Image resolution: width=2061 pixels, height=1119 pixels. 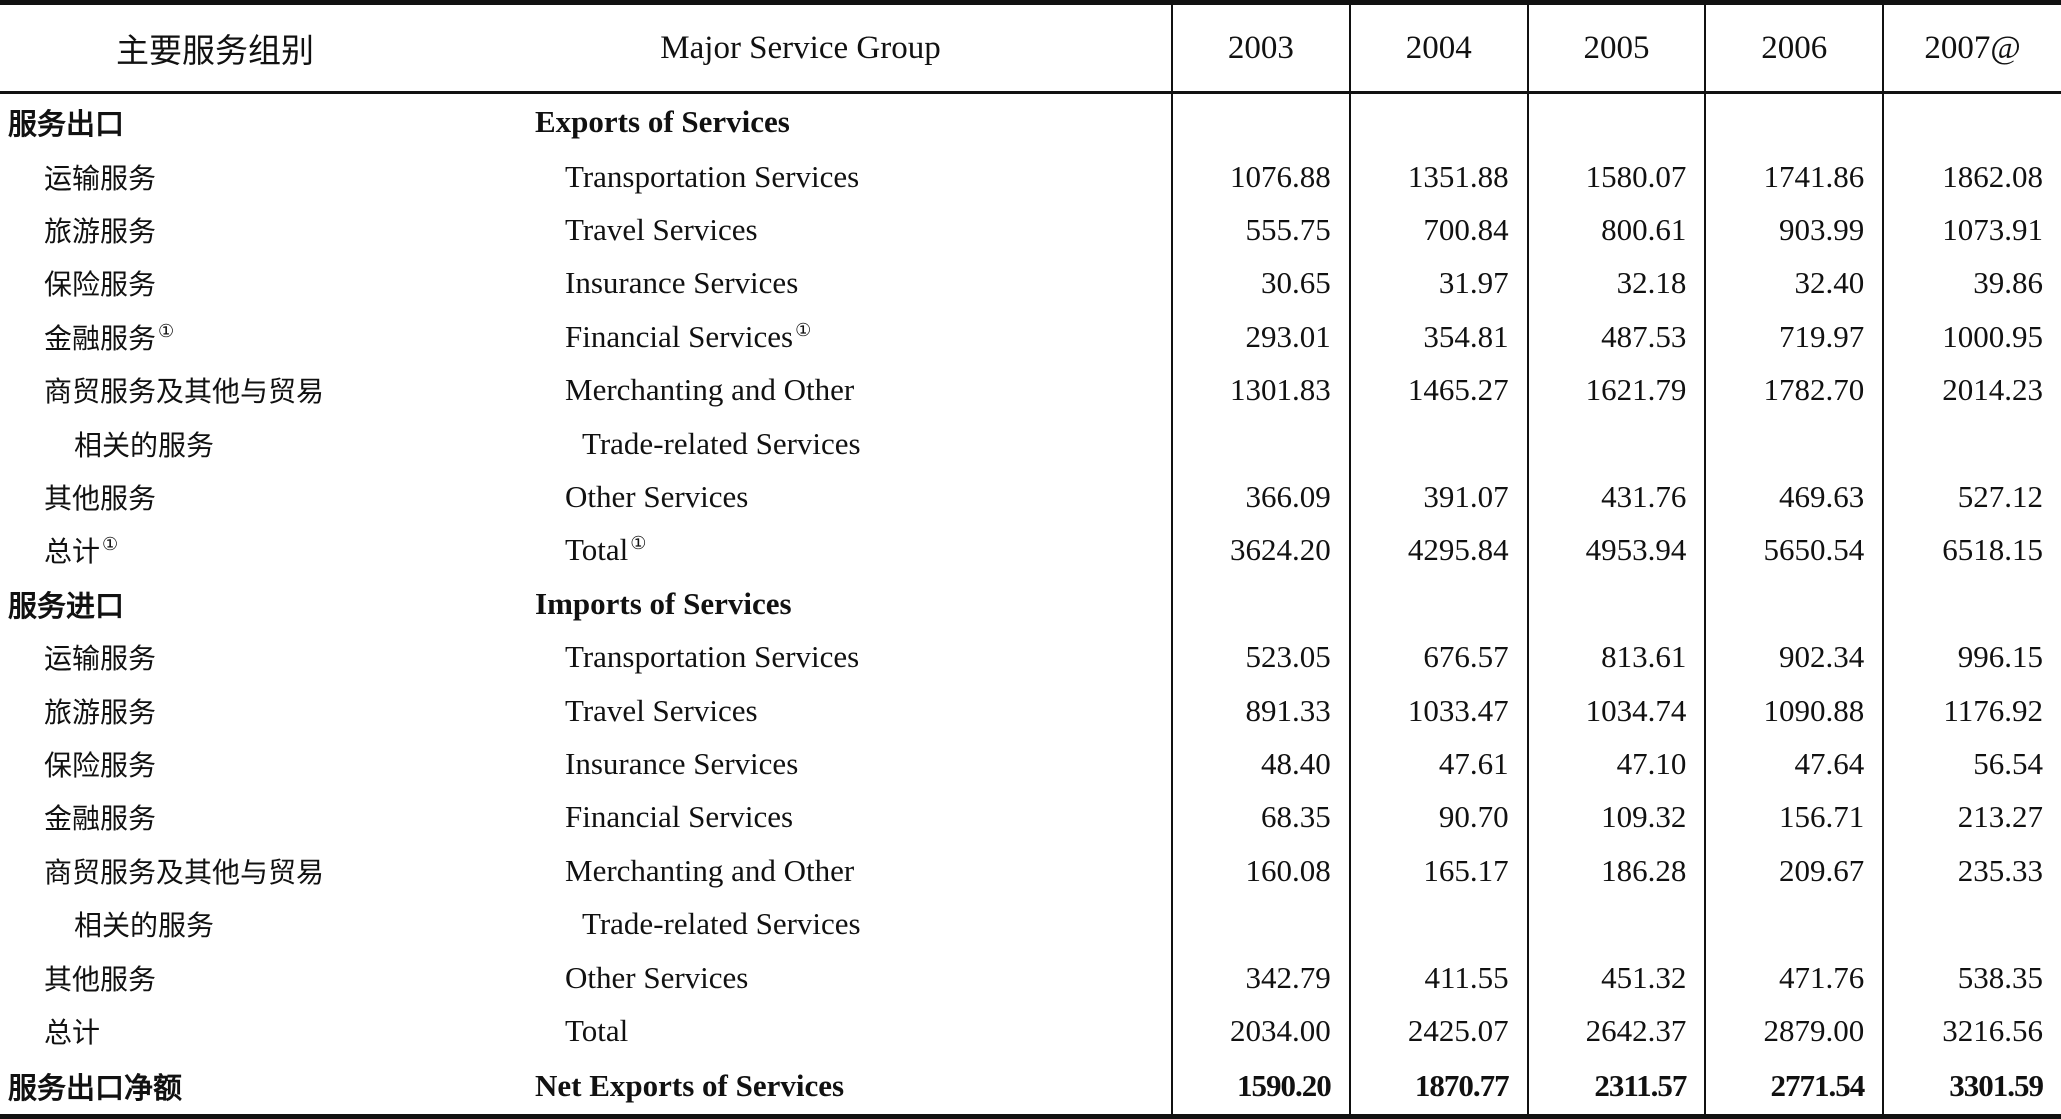 I want to click on row-cn-label: 服务出口, so click(x=66, y=124).